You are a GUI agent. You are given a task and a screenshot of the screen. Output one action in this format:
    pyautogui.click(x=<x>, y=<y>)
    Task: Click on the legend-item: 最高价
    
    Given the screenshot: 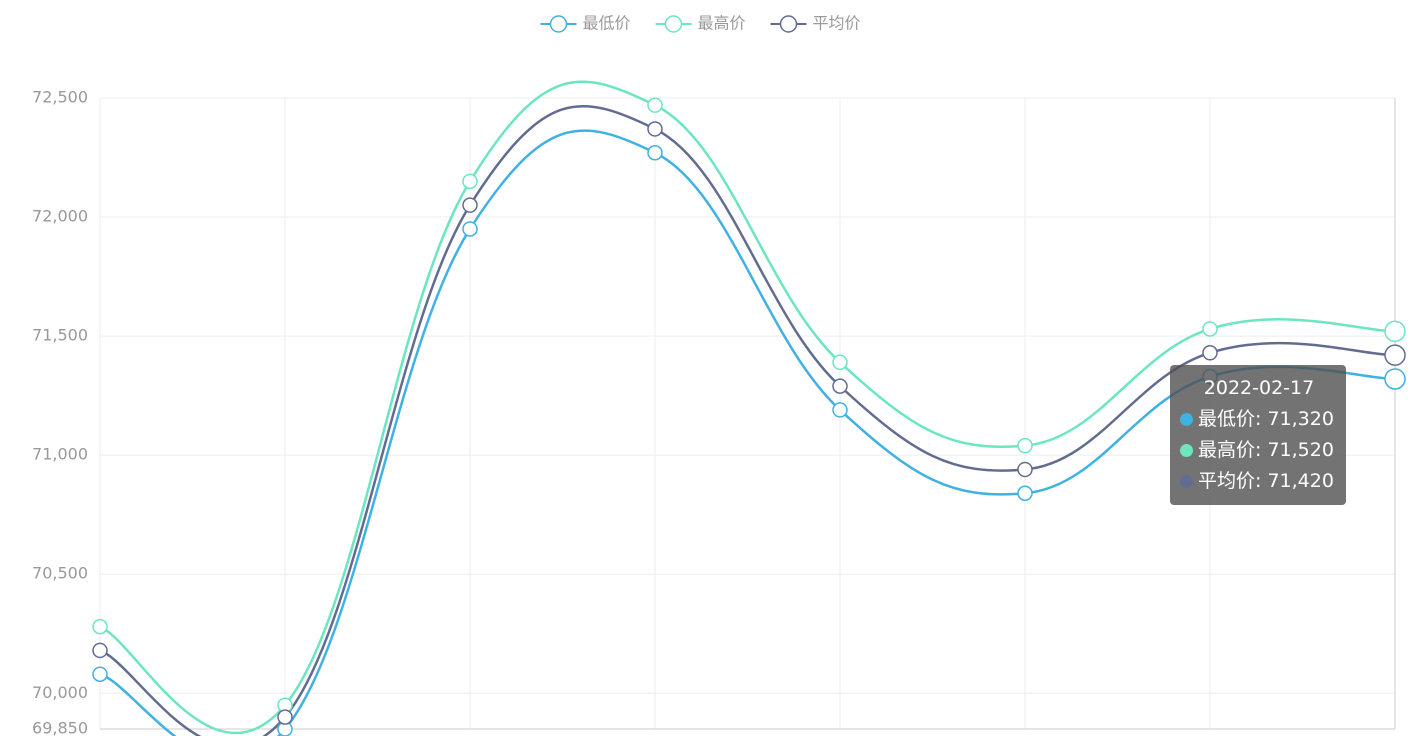 What is the action you would take?
    pyautogui.click(x=700, y=23)
    